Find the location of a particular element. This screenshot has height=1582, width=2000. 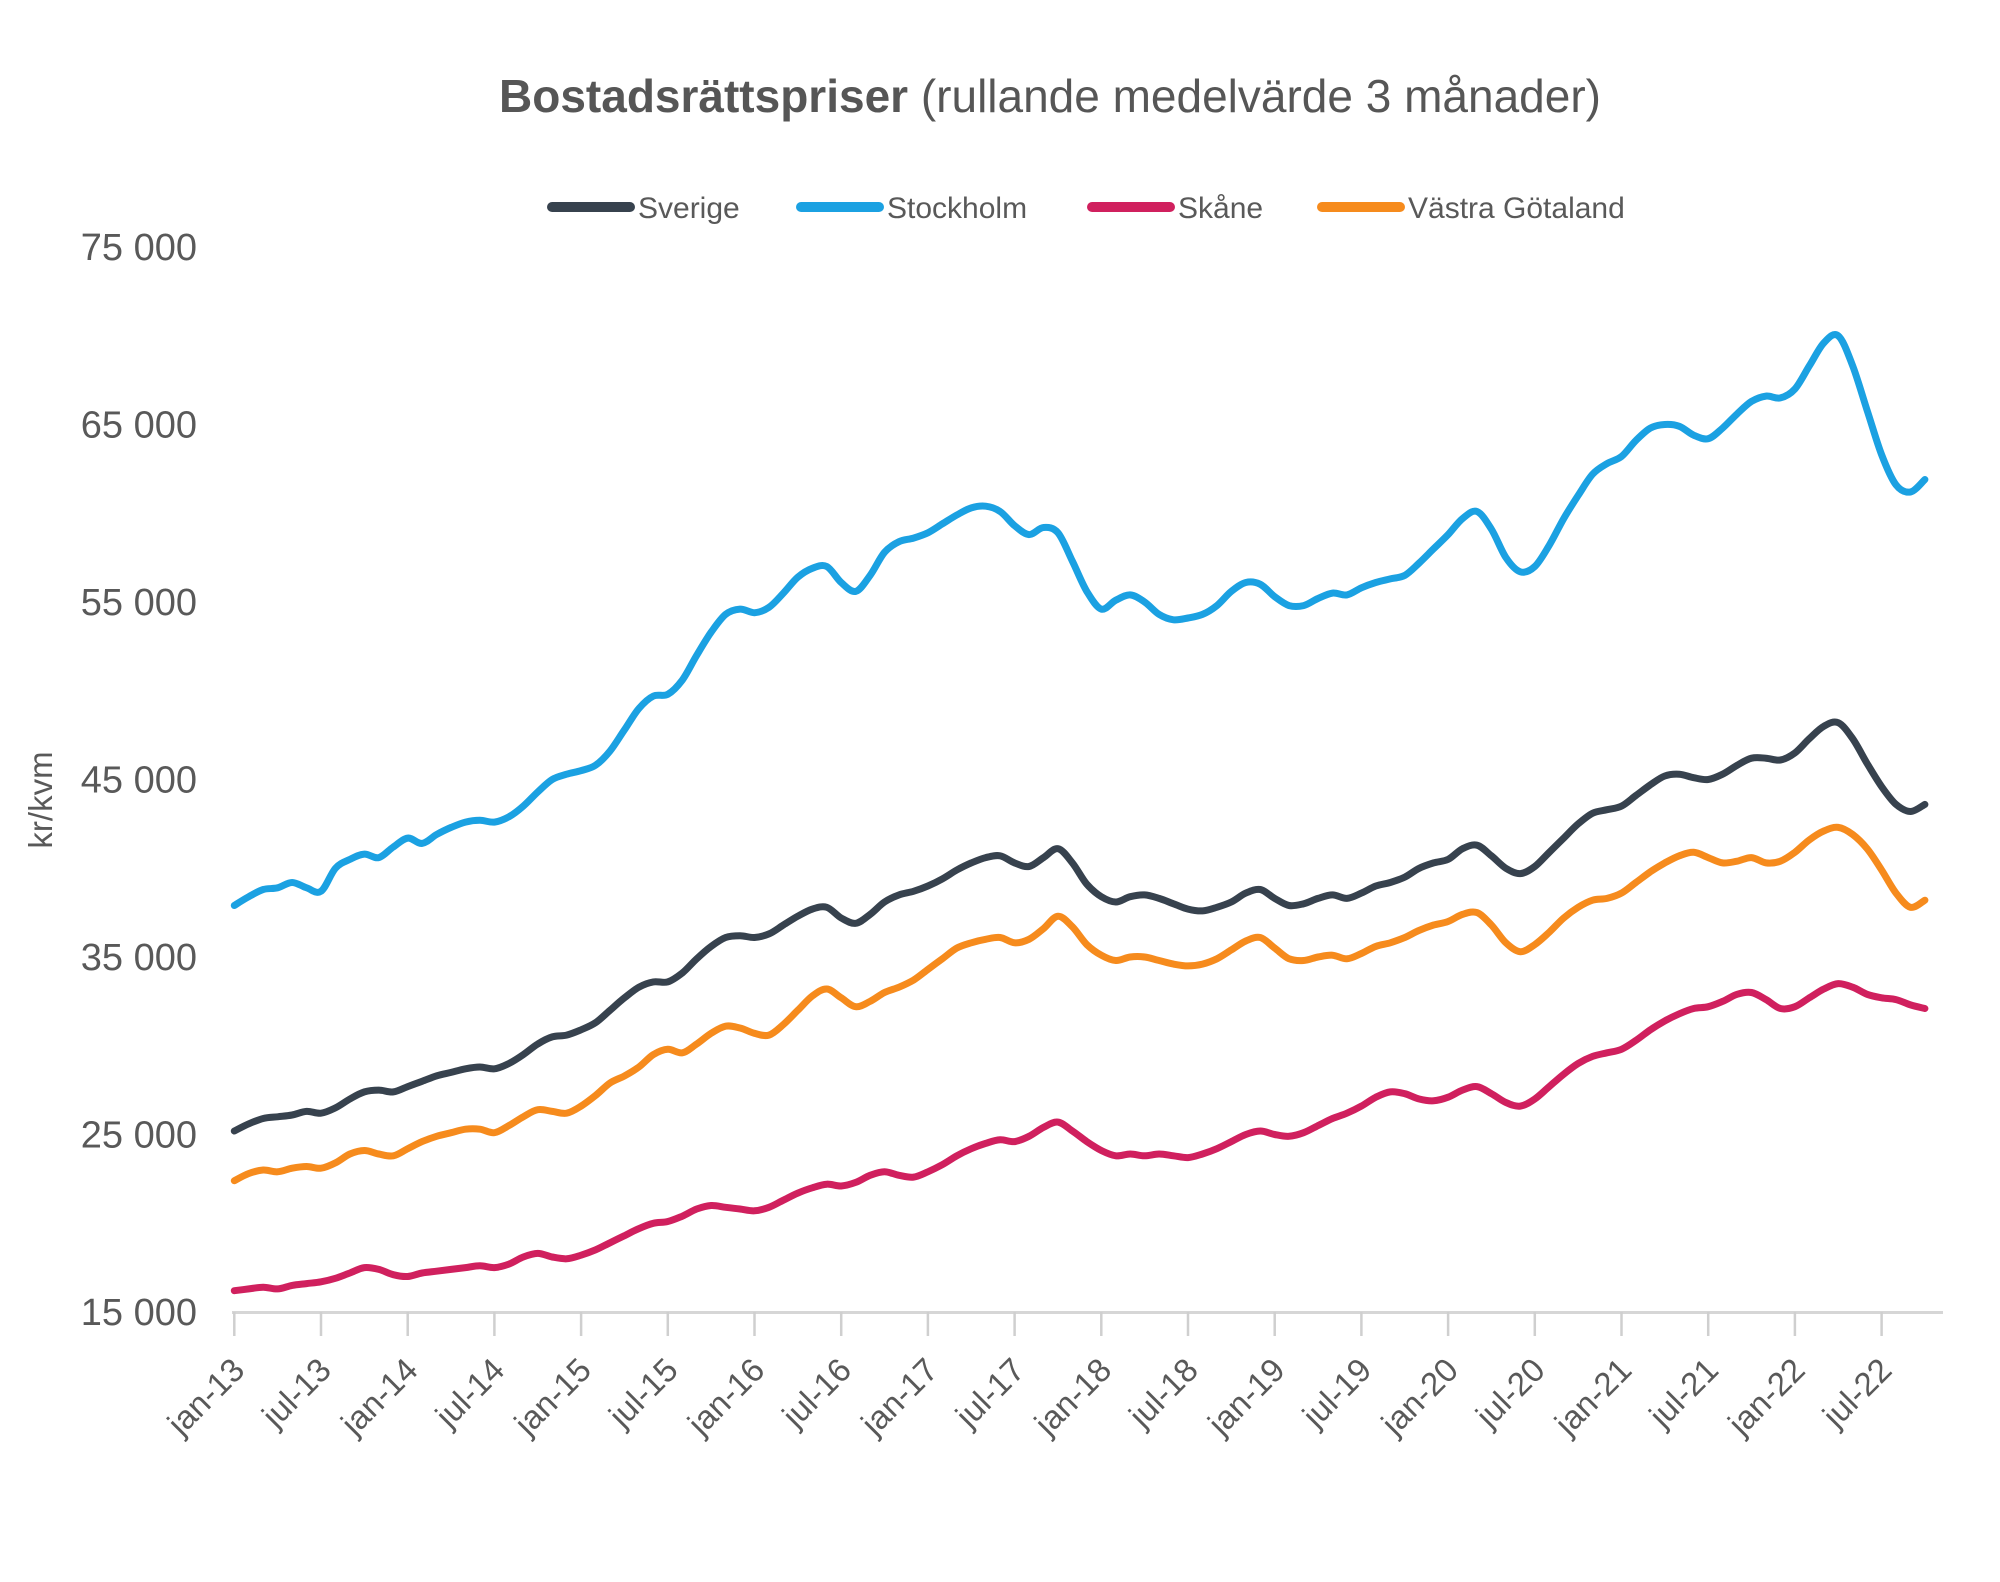

x-axis-tick-label: jul-21 is located at coordinates (1683, 1393).